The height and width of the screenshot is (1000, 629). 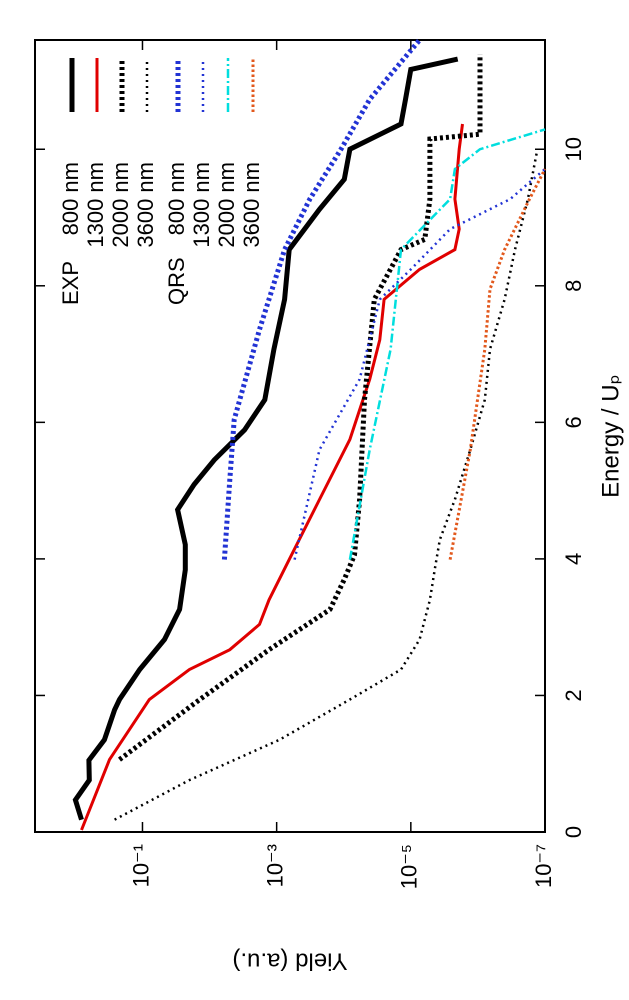 I want to click on x-tick-label: 10, so click(x=573, y=149).